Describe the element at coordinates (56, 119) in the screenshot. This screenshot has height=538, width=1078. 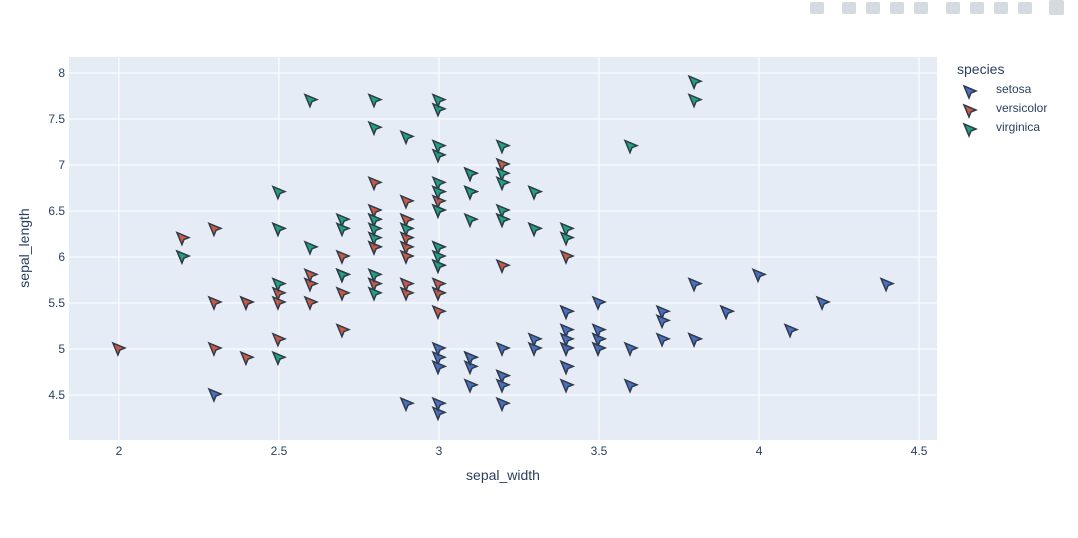
I see `y-tick-label: 7.5` at that location.